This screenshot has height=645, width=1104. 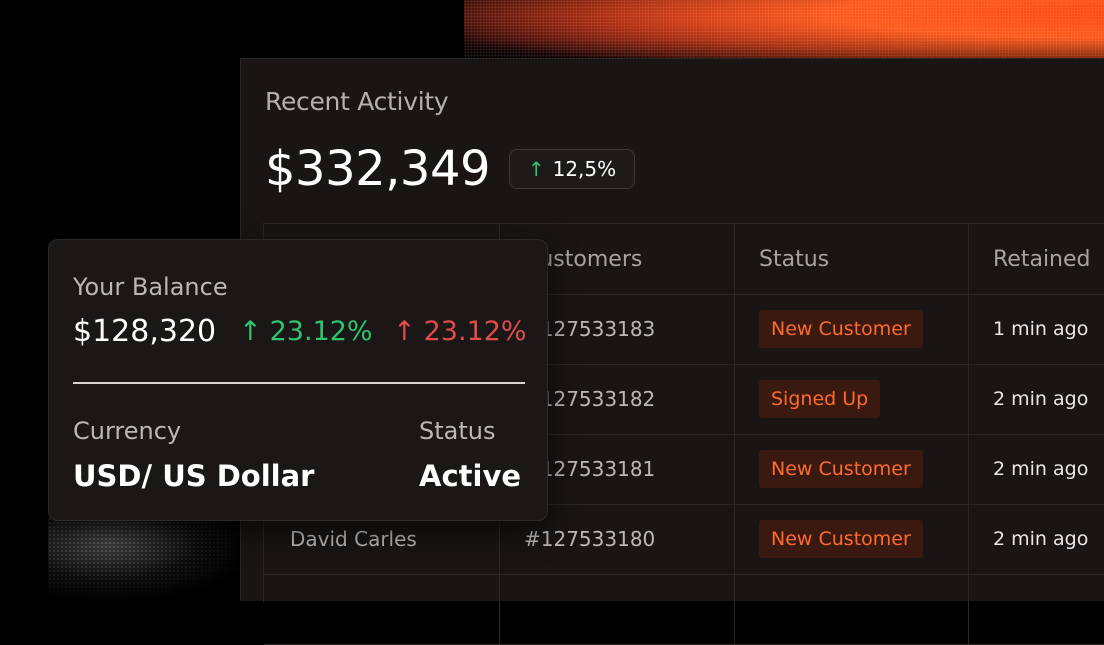 I want to click on balance-amount: $128,320, so click(x=145, y=331).